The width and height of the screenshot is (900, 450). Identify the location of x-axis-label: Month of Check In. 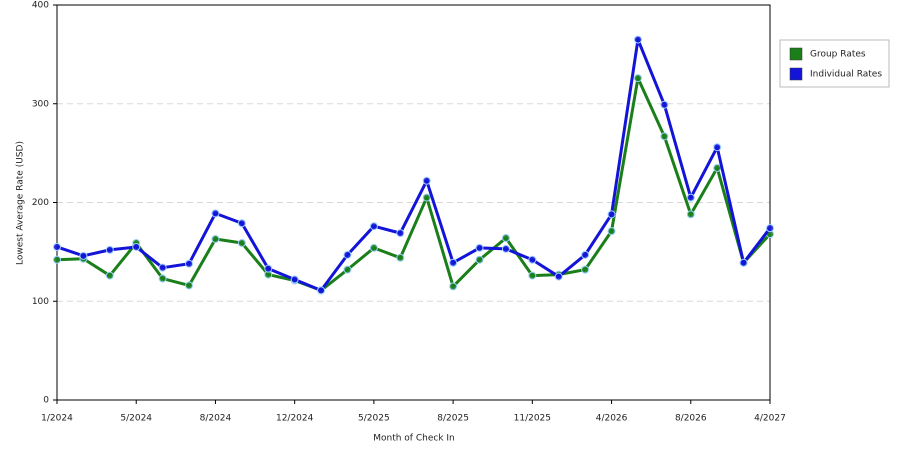
(414, 439).